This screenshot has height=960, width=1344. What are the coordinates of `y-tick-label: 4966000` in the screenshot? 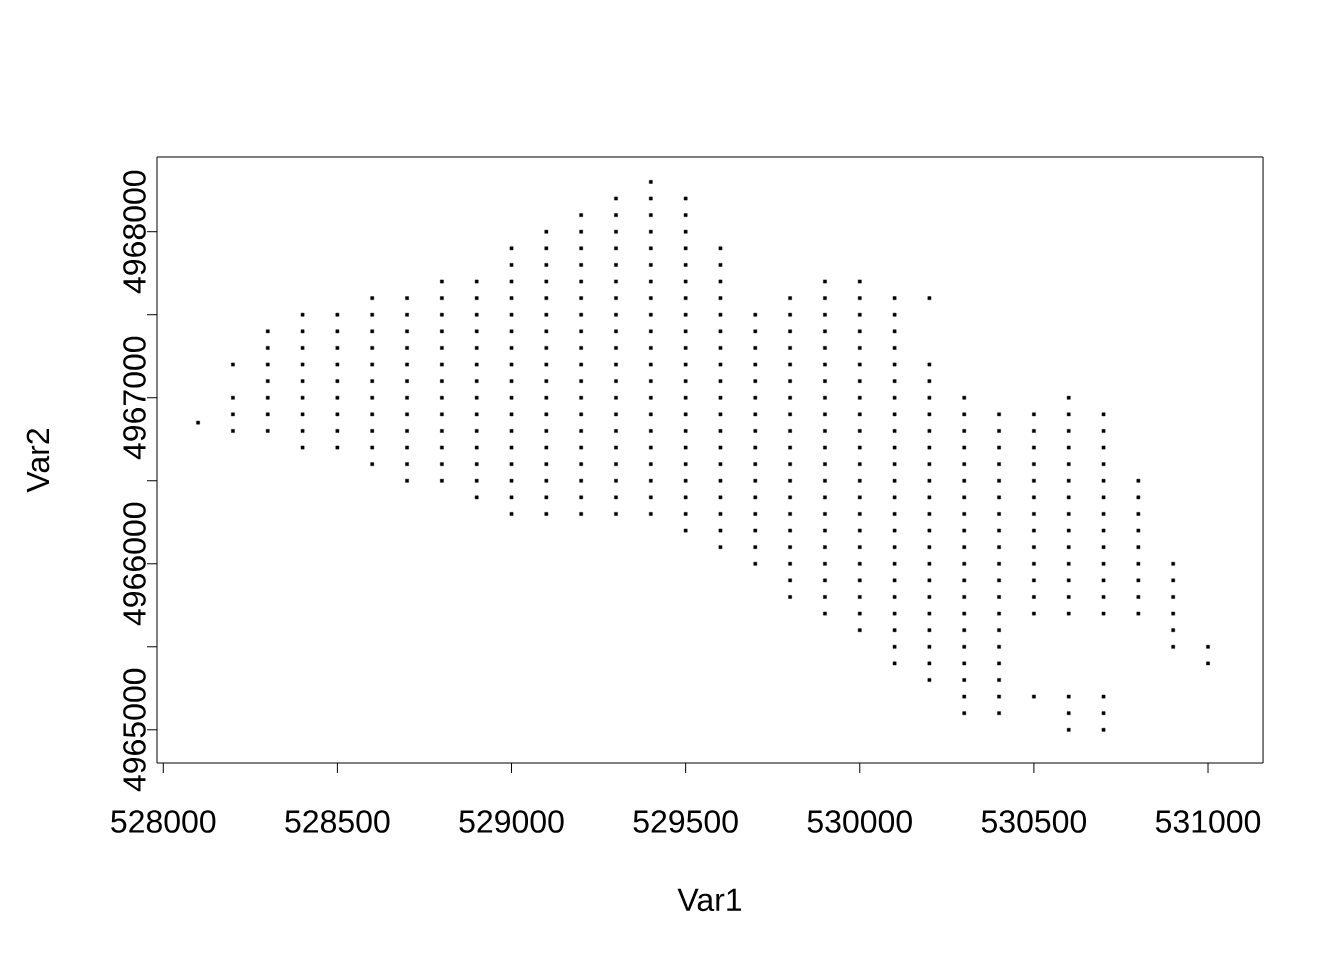 It's located at (134, 564).